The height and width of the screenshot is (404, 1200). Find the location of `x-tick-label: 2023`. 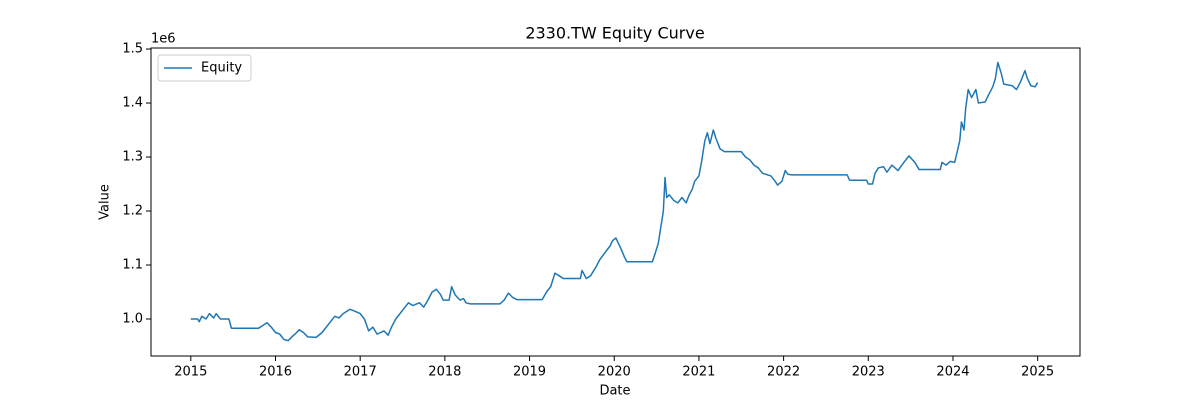

x-tick-label: 2023 is located at coordinates (868, 372).